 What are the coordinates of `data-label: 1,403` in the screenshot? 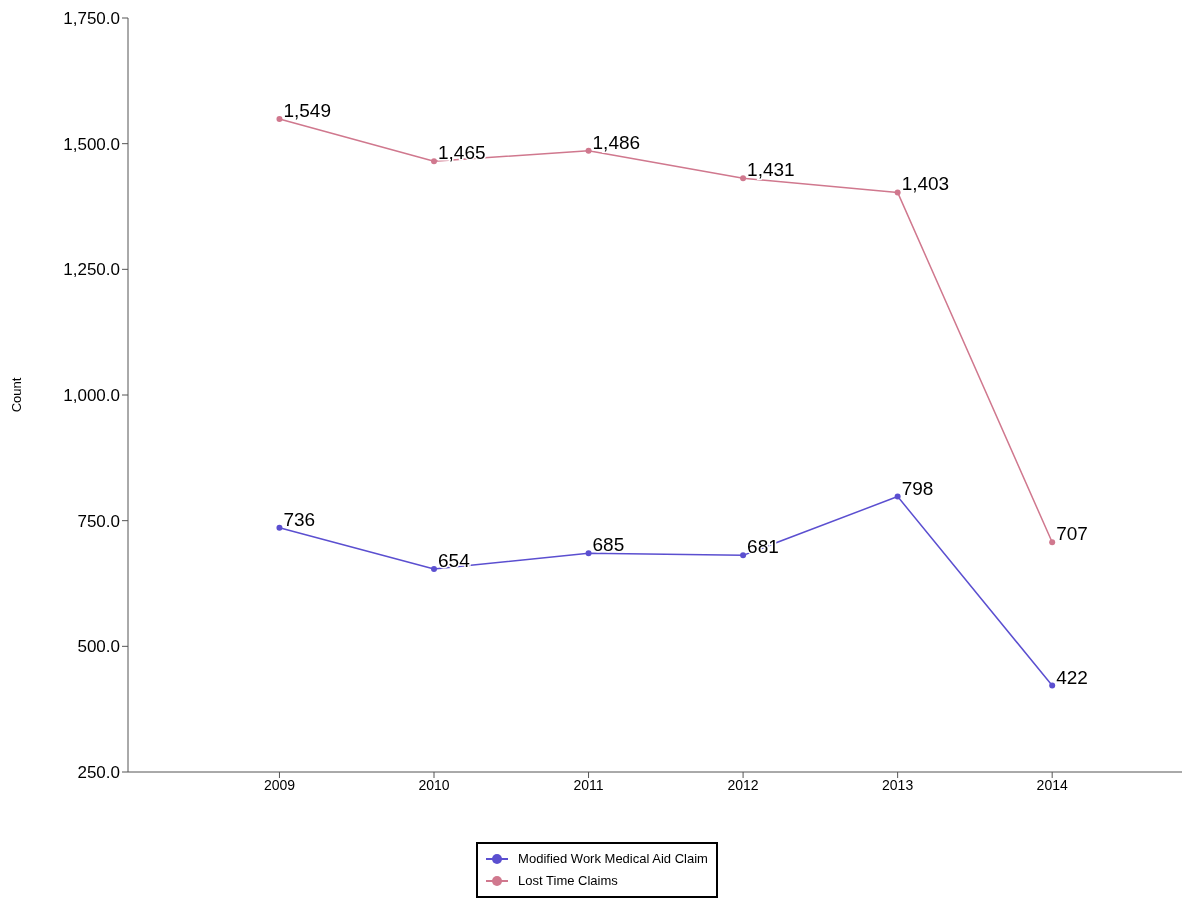 It's located at (925, 184).